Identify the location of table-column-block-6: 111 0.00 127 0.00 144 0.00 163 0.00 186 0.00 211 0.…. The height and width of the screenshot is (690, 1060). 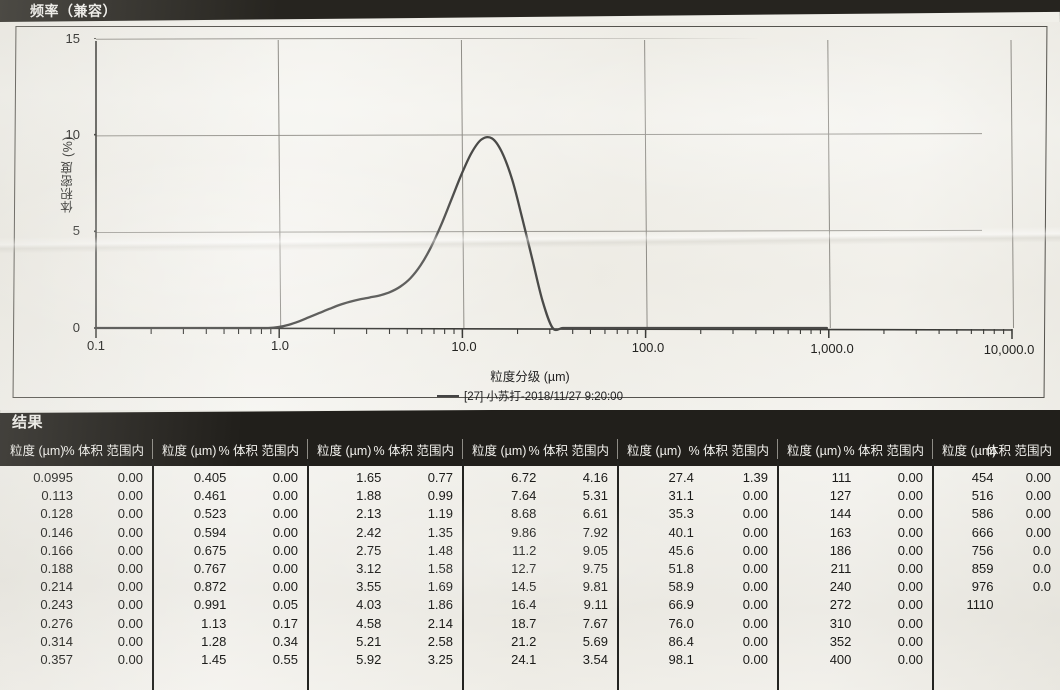
(854, 575).